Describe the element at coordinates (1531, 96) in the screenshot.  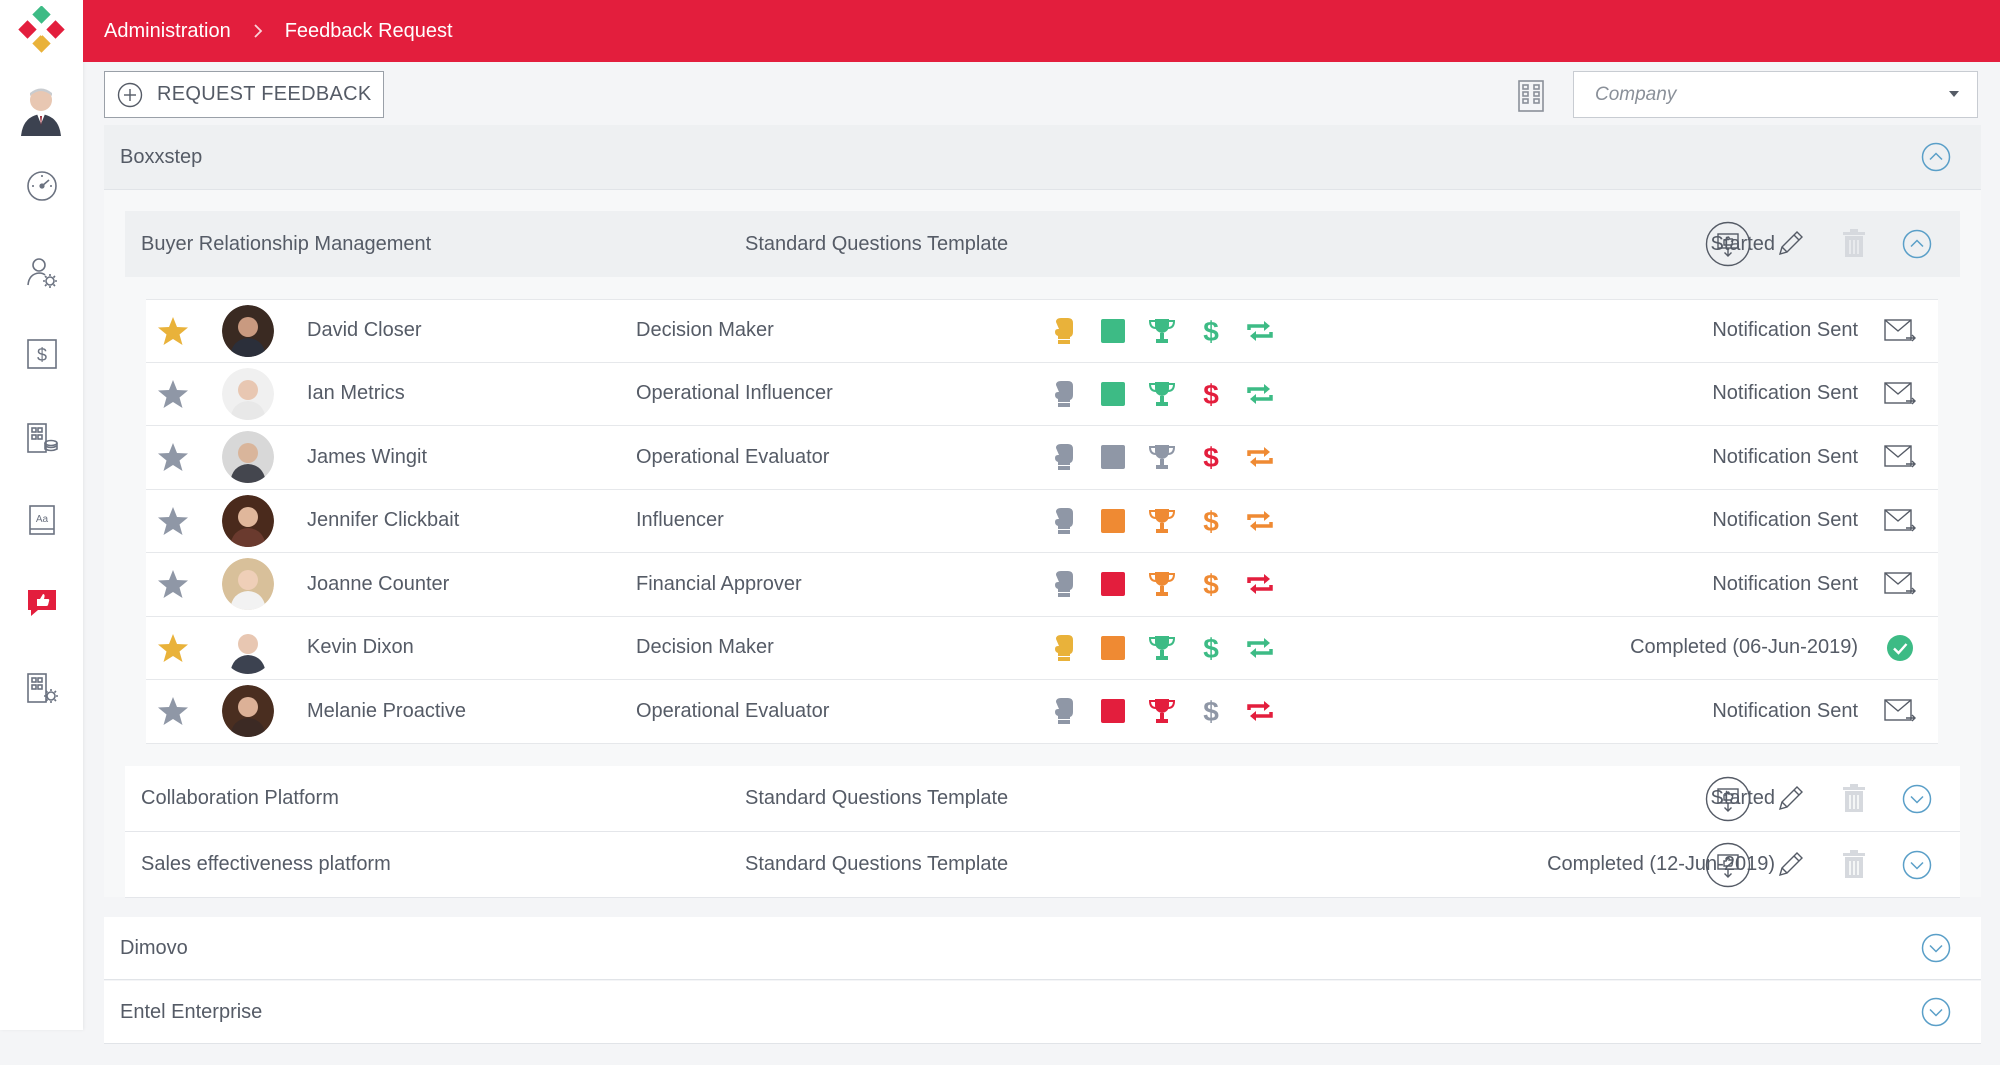
I see `building-icon` at that location.